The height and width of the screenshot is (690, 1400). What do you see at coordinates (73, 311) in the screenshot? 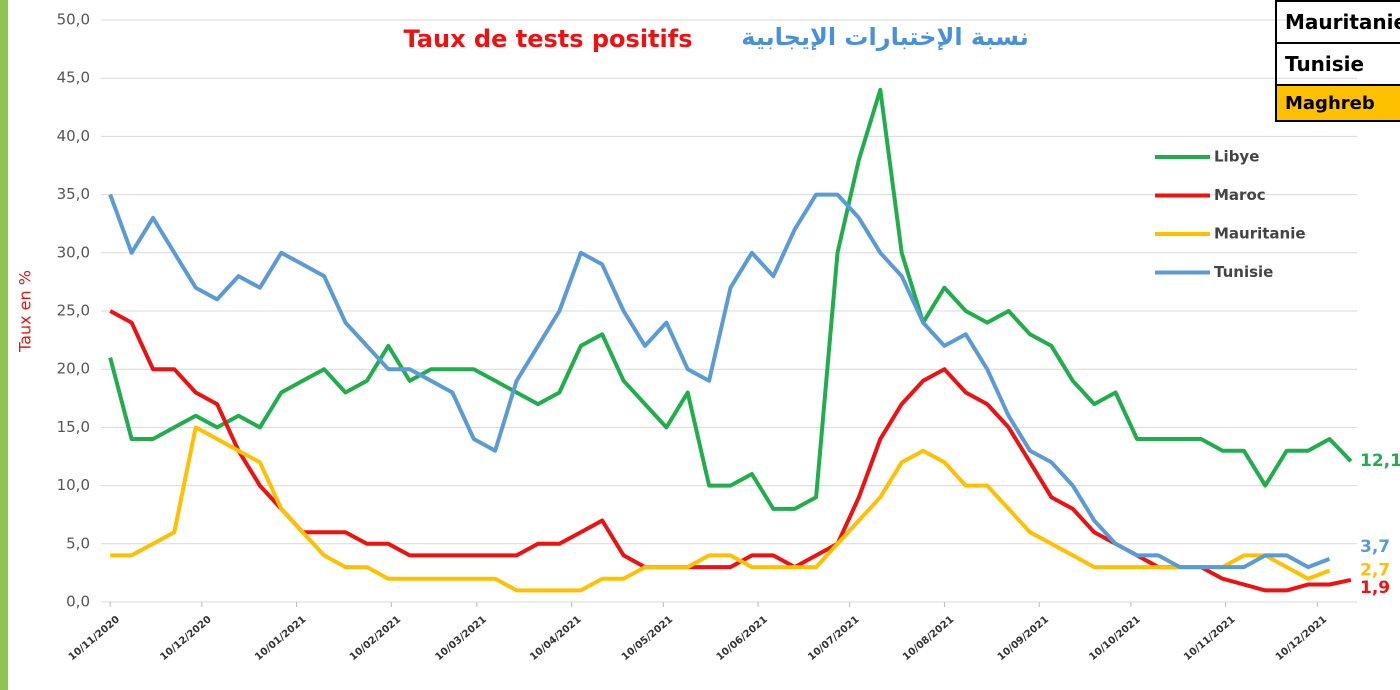
I see `y-tick-label: 25,0` at bounding box center [73, 311].